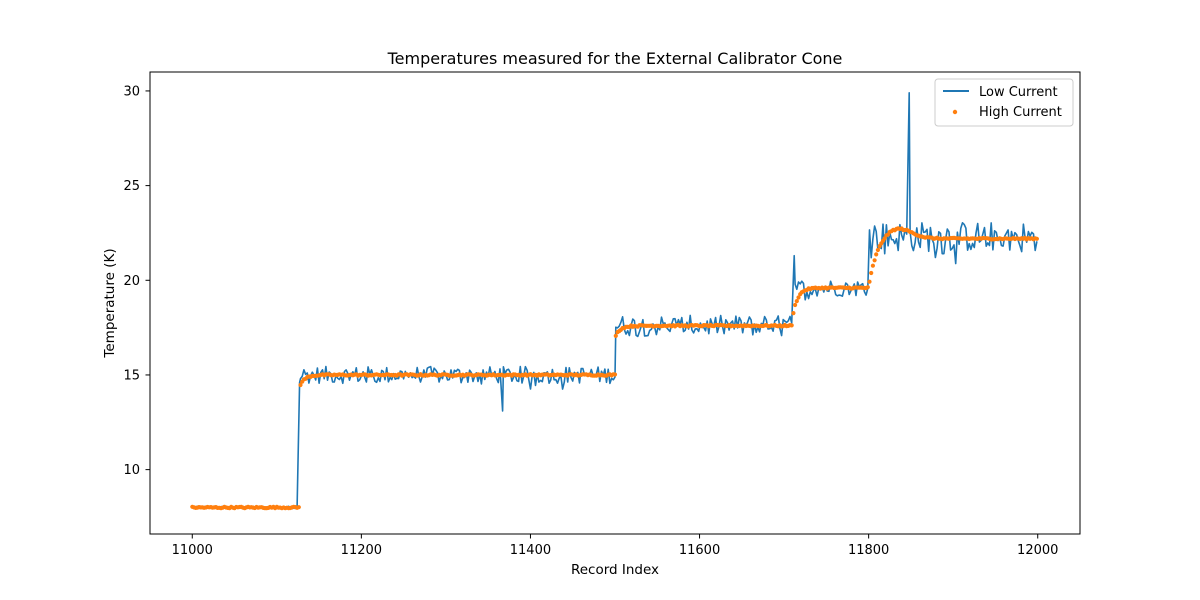 This screenshot has height=600, width=1200. Describe the element at coordinates (110, 303) in the screenshot. I see `y-axis-label: Temperature (K)` at that location.